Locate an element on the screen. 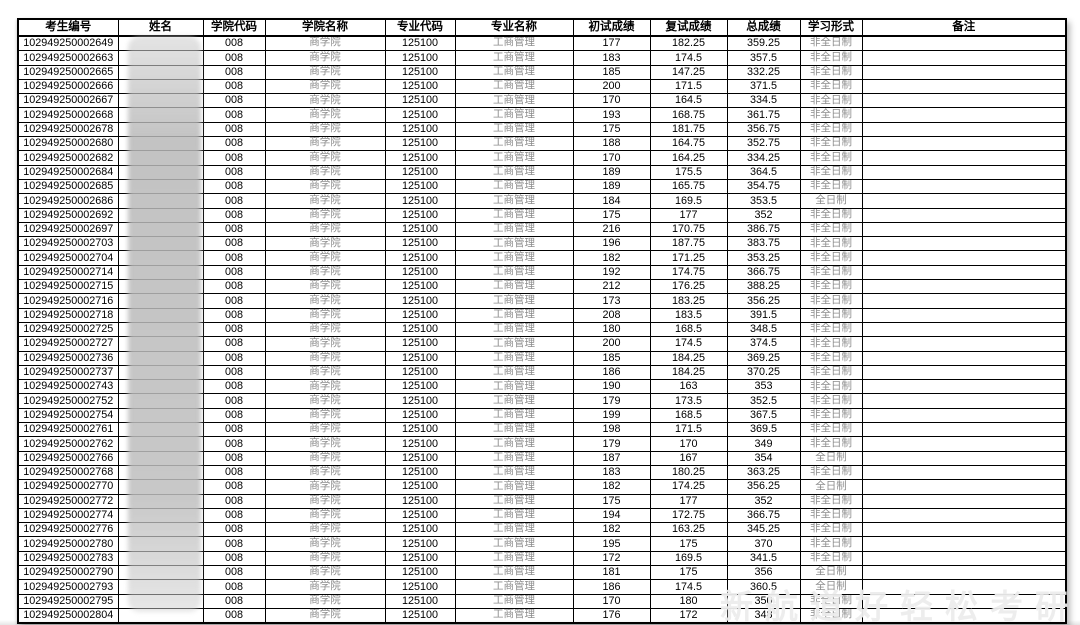 The width and height of the screenshot is (1080, 625). cell-exam_no: 102949250002761 is located at coordinates (68, 430).